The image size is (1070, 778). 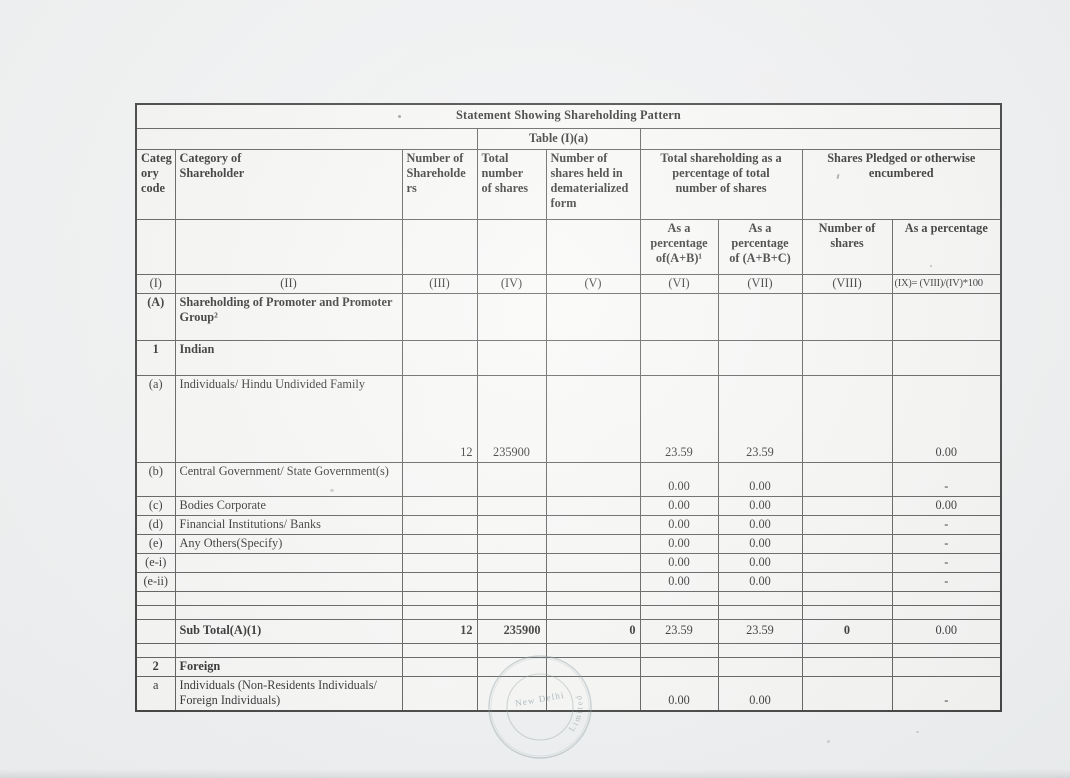 What do you see at coordinates (439, 283) in the screenshot?
I see `col-index-III: (III)` at bounding box center [439, 283].